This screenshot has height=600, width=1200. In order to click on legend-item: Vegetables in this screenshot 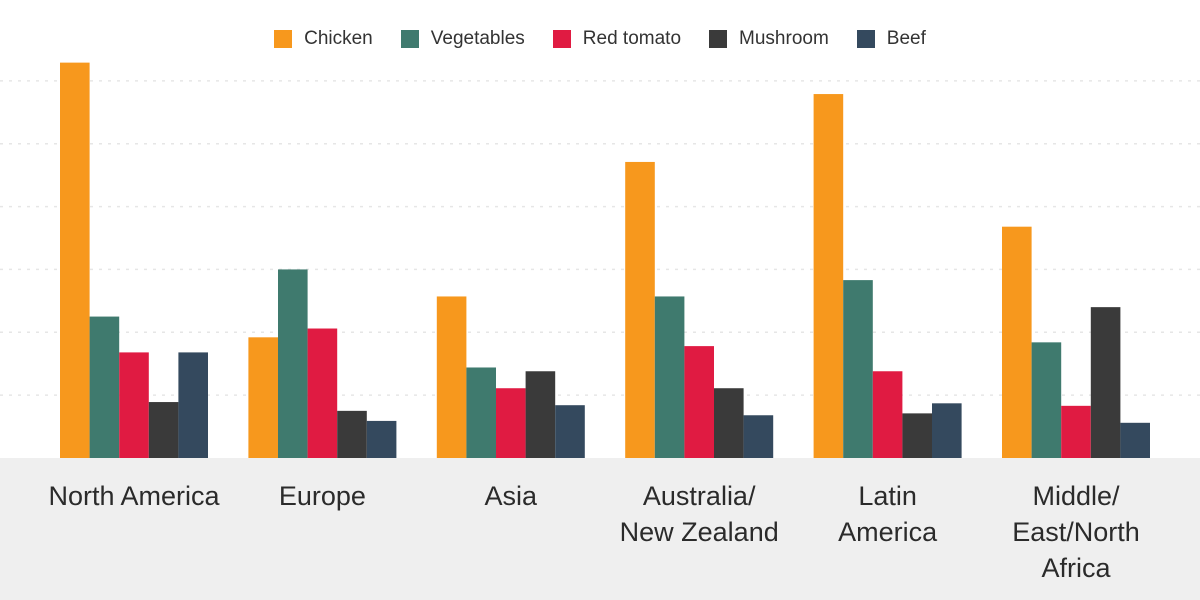, I will do `click(462, 39)`.